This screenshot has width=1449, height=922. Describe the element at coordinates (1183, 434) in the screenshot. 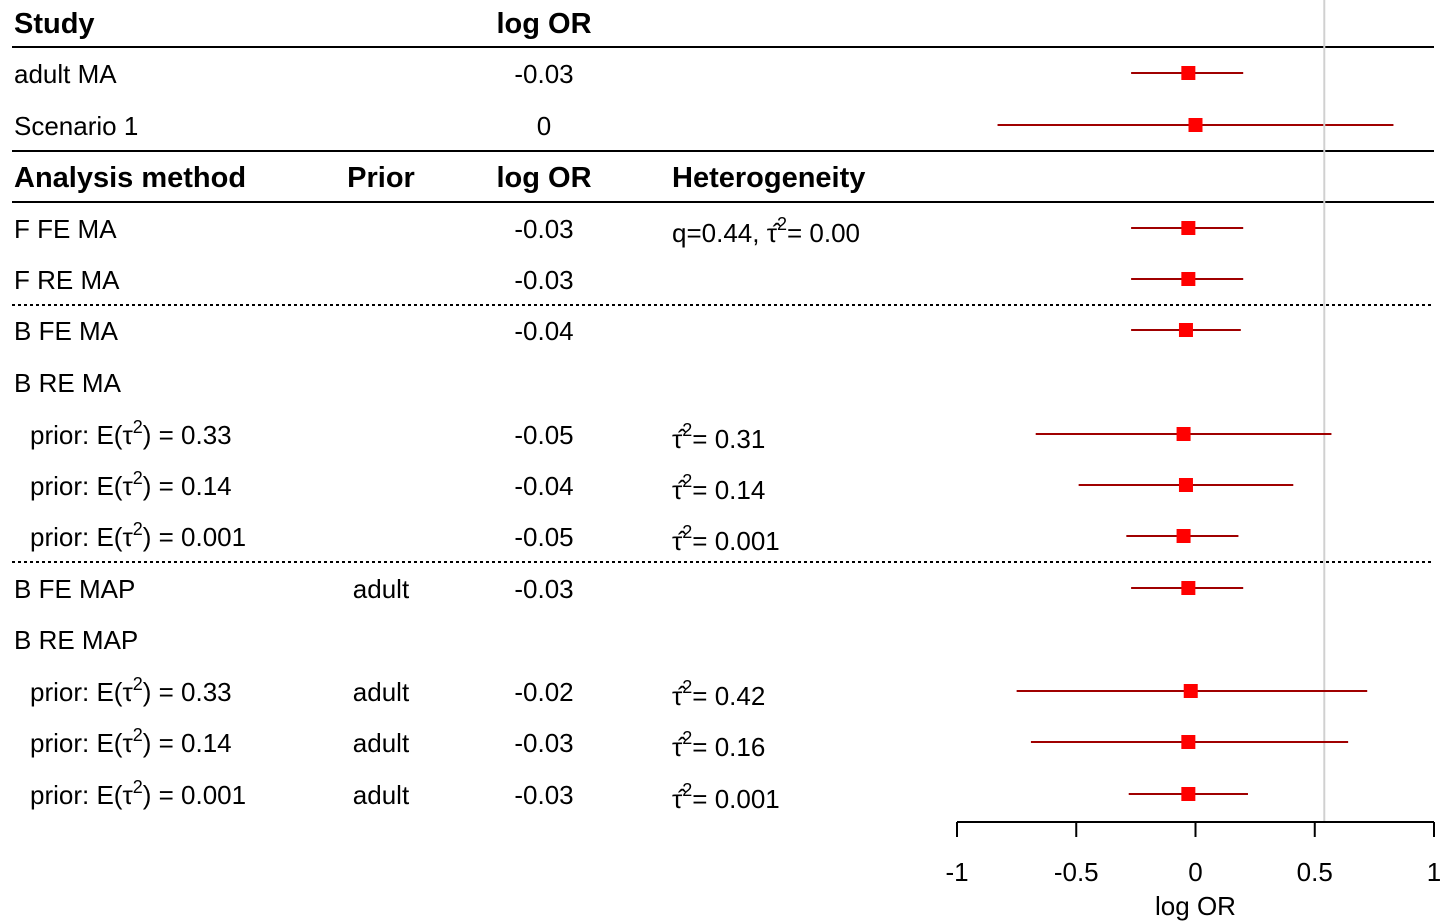

I see `point-estimate-m4` at that location.